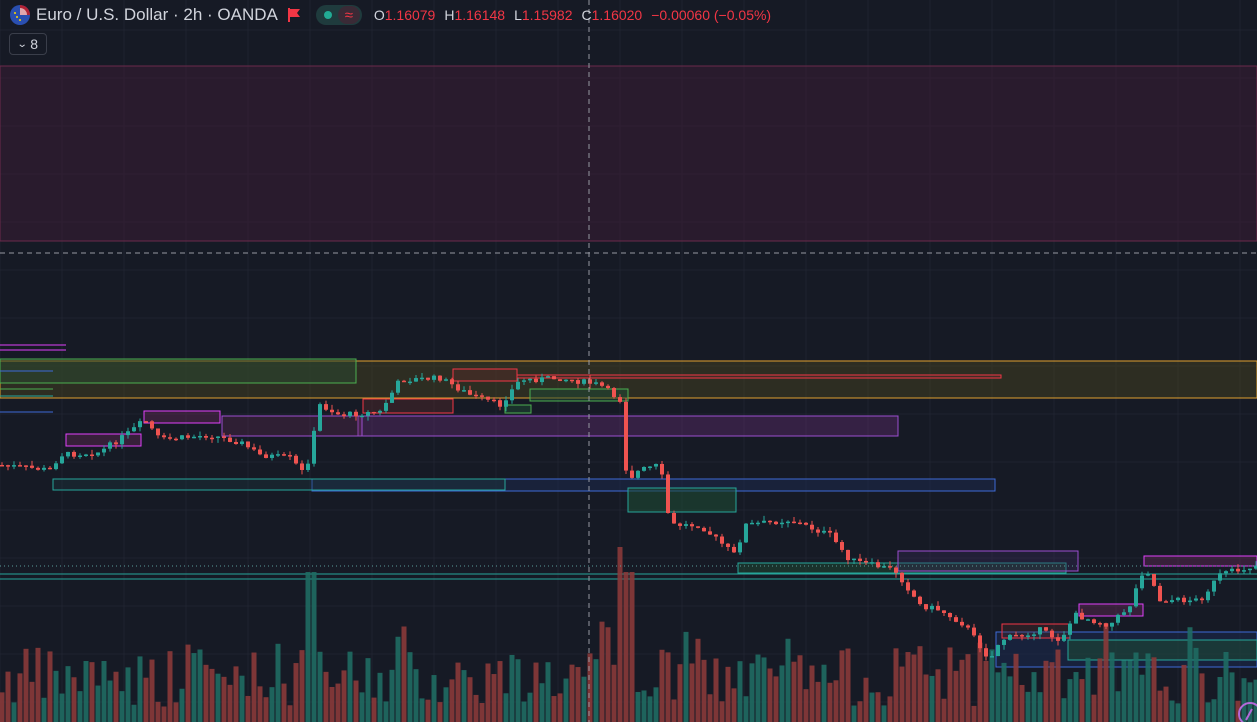 This screenshot has height=722, width=1257. What do you see at coordinates (294, 15) in the screenshot?
I see `red-flag-icon` at bounding box center [294, 15].